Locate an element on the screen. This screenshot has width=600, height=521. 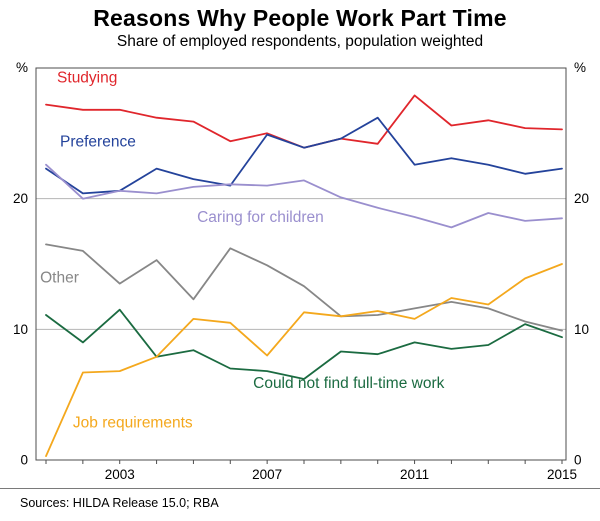
label-could-not-find-full-time-work: Could not find full-time work is located at coordinates (348, 383).